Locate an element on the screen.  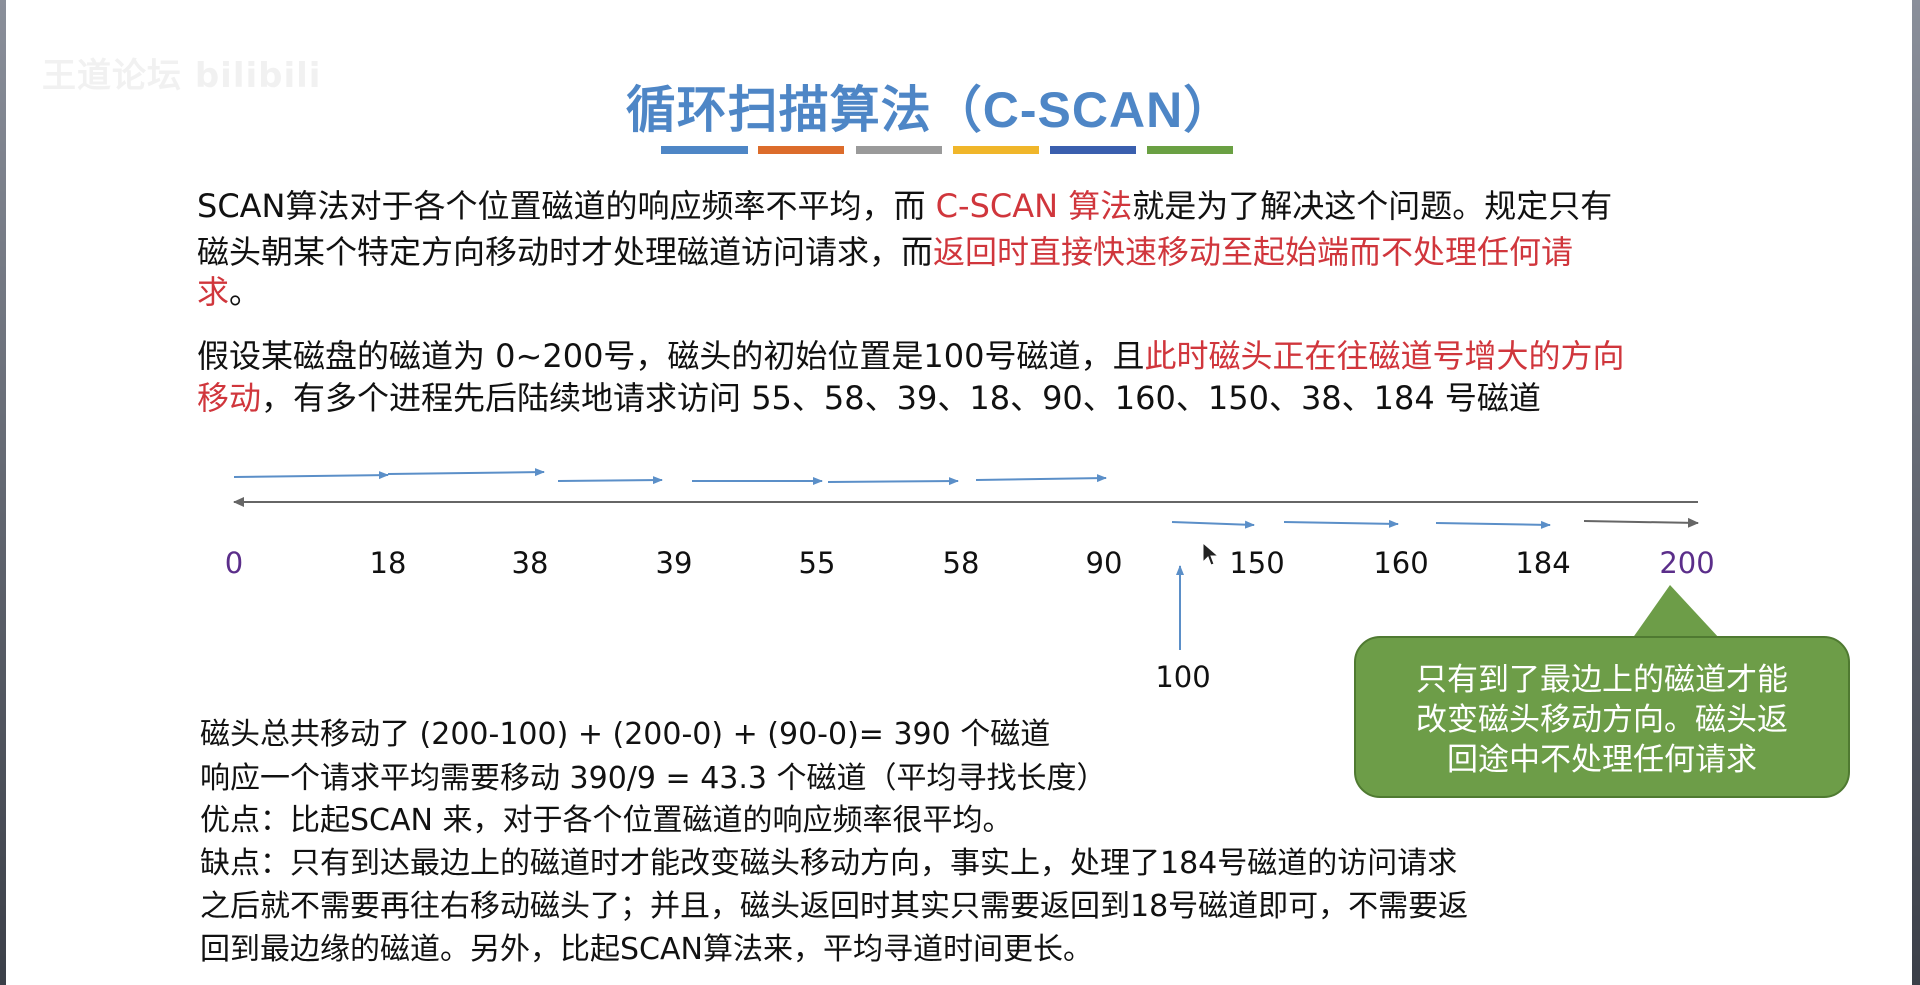
callout-line: 只有到了最边上的磁道才能 is located at coordinates (1602, 680).